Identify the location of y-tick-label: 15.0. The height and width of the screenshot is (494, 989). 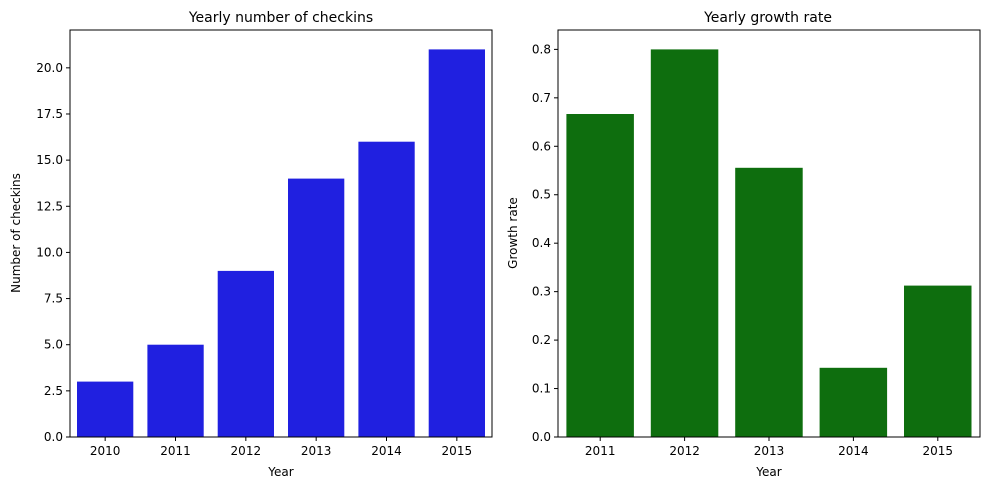
(49, 160).